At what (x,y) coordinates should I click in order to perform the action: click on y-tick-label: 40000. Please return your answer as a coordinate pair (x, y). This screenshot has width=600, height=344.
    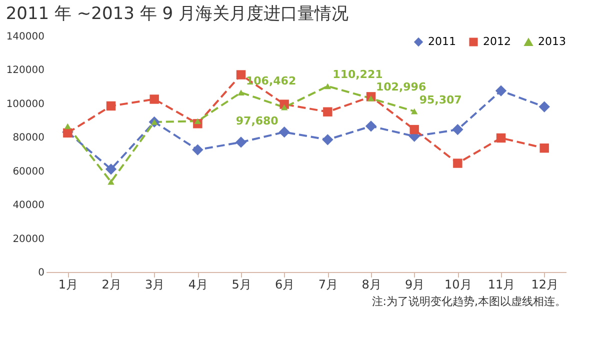
    Looking at the image, I should click on (28, 206).